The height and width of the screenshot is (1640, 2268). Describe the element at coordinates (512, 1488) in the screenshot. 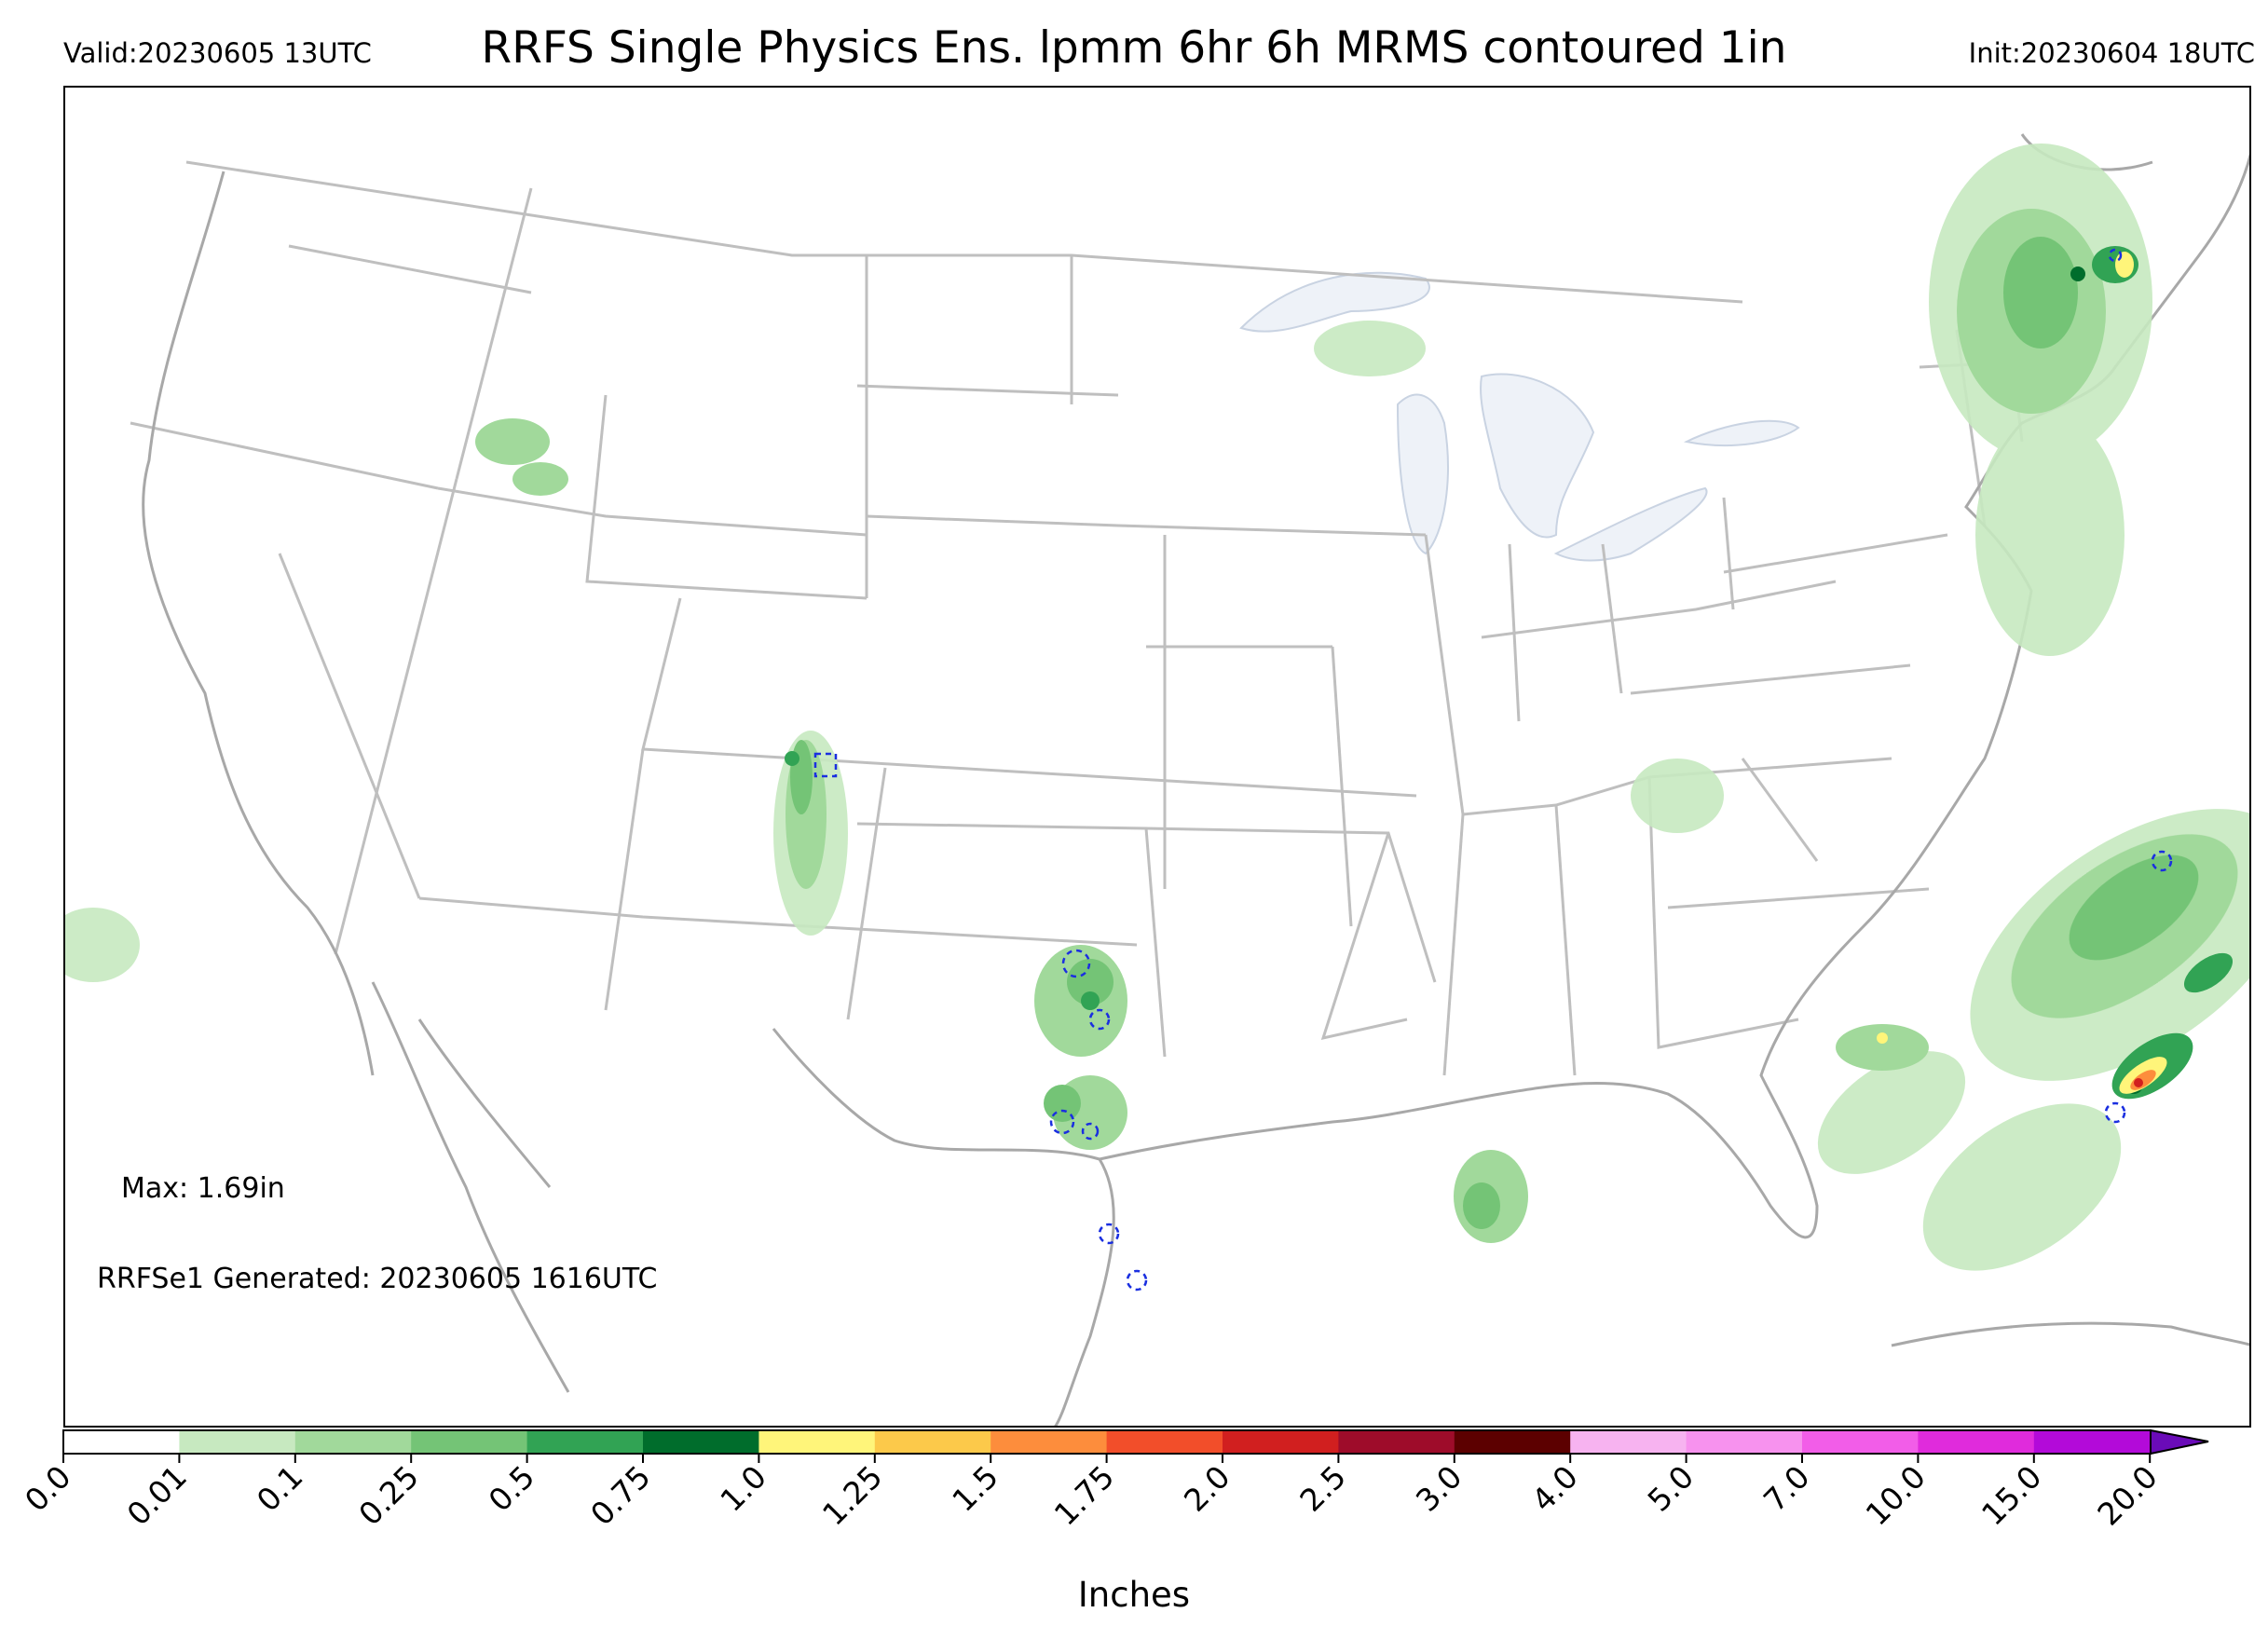

I see `colorbar-tick-label: 0.5` at that location.